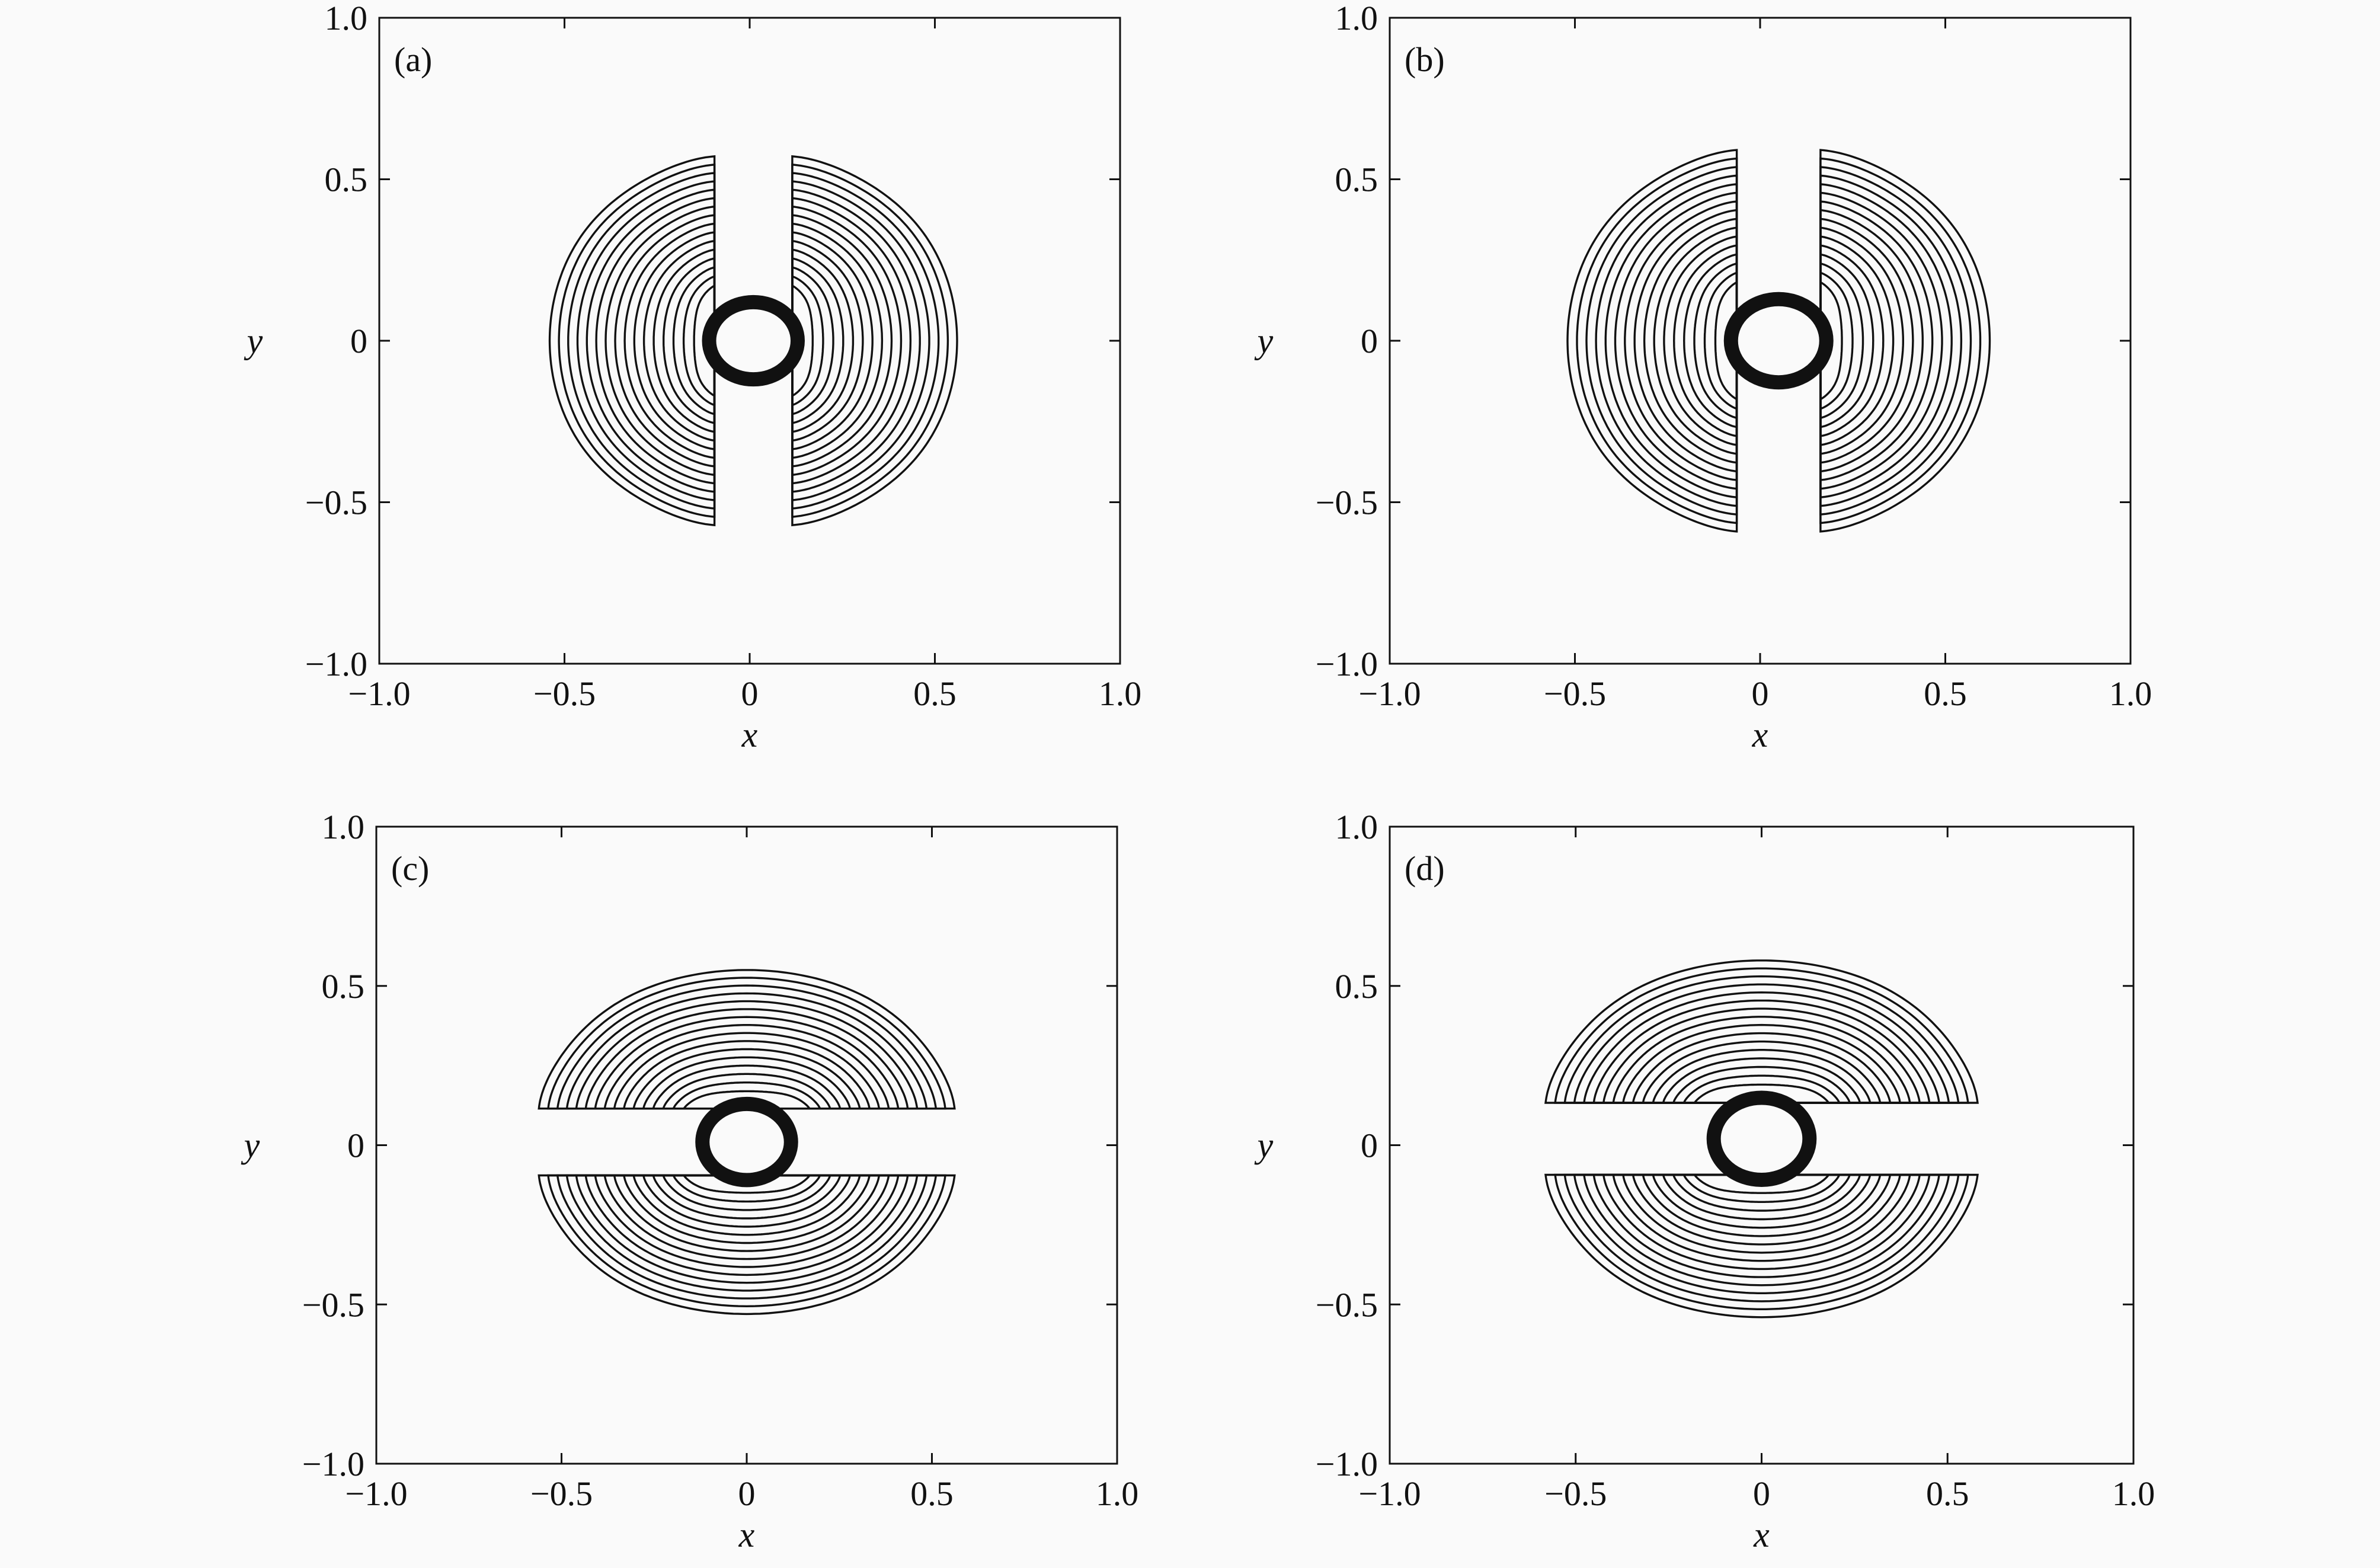 This screenshot has width=2380, height=1568. I want to click on x-tick-label: −1.0, so click(1389, 693).